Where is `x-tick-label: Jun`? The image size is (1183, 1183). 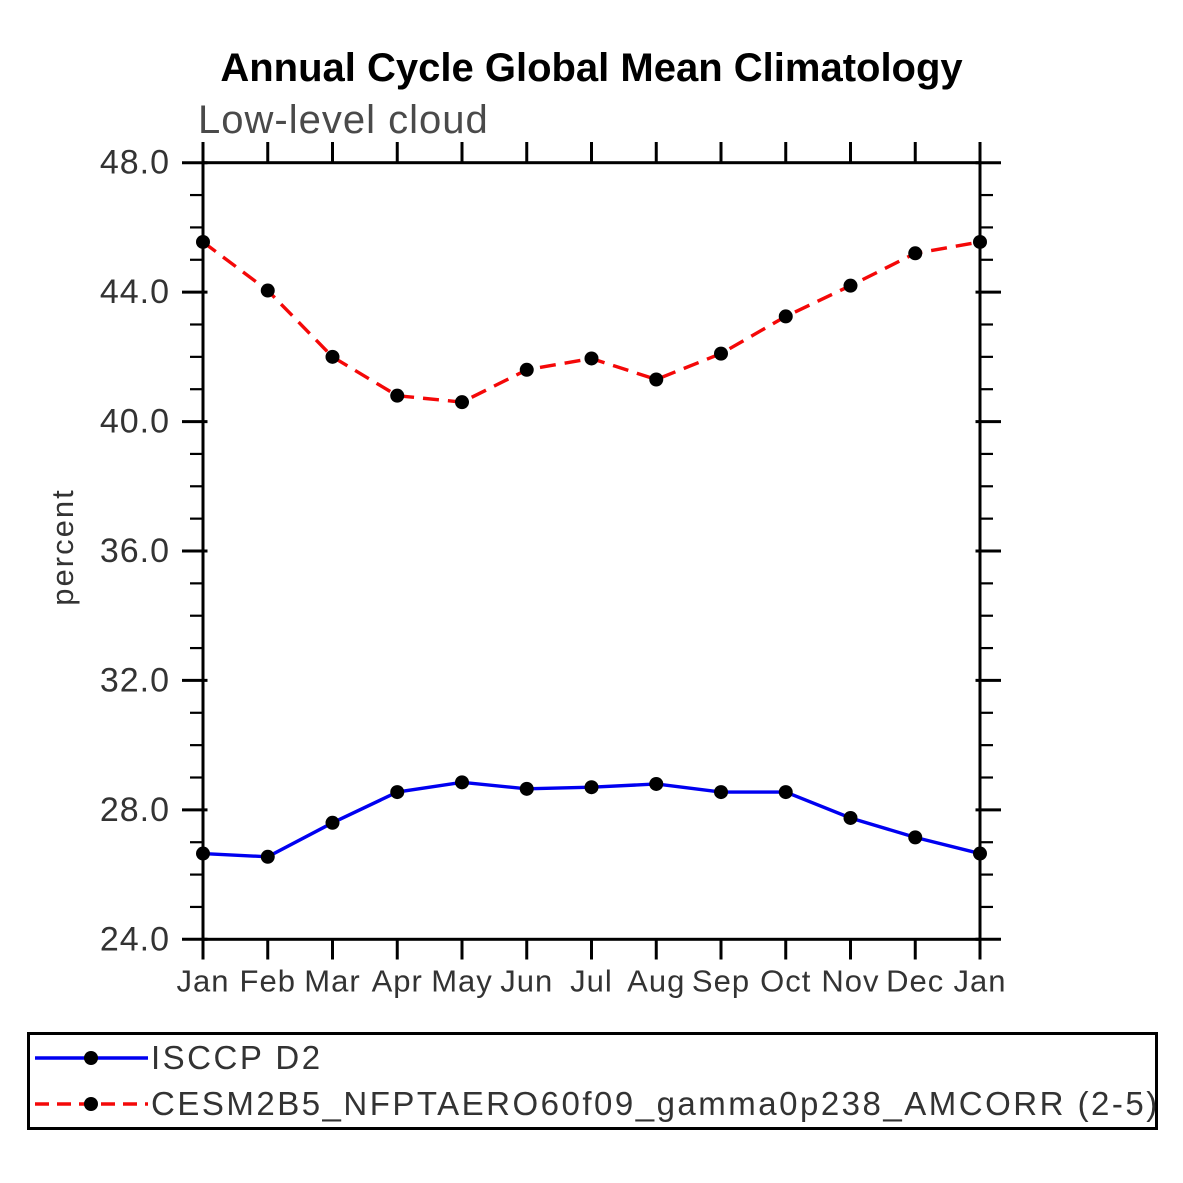
x-tick-label: Jun is located at coordinates (526, 981).